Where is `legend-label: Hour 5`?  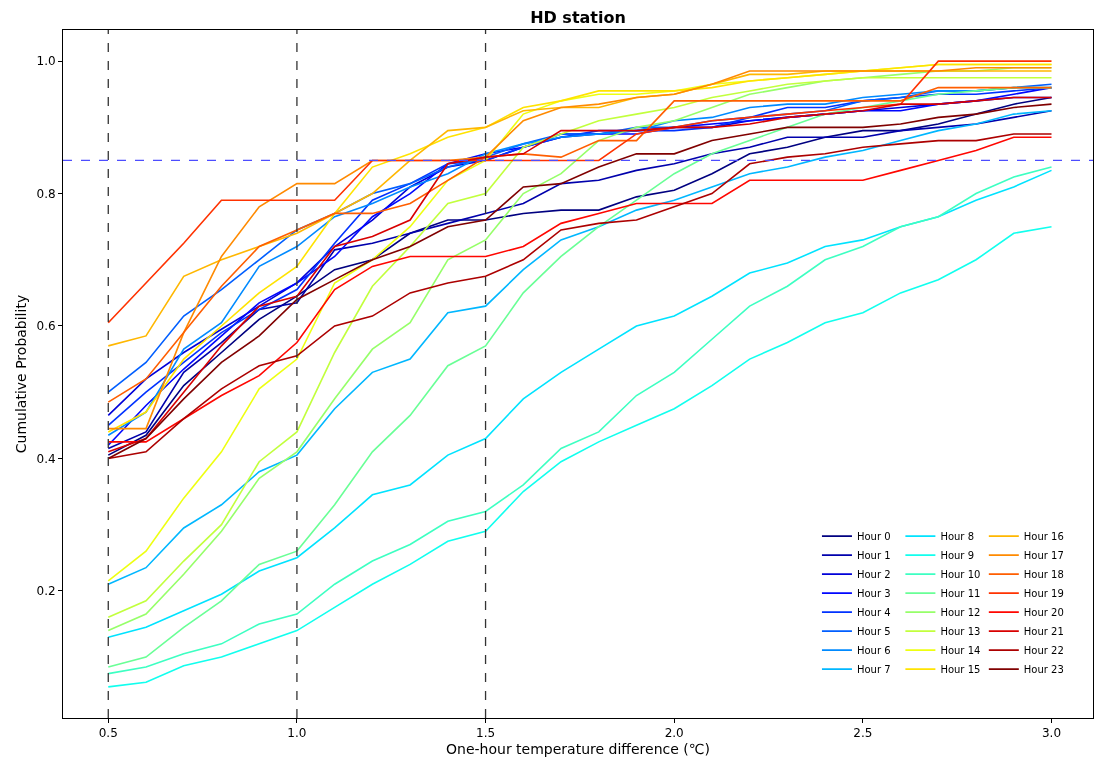 legend-label: Hour 5 is located at coordinates (873, 631).